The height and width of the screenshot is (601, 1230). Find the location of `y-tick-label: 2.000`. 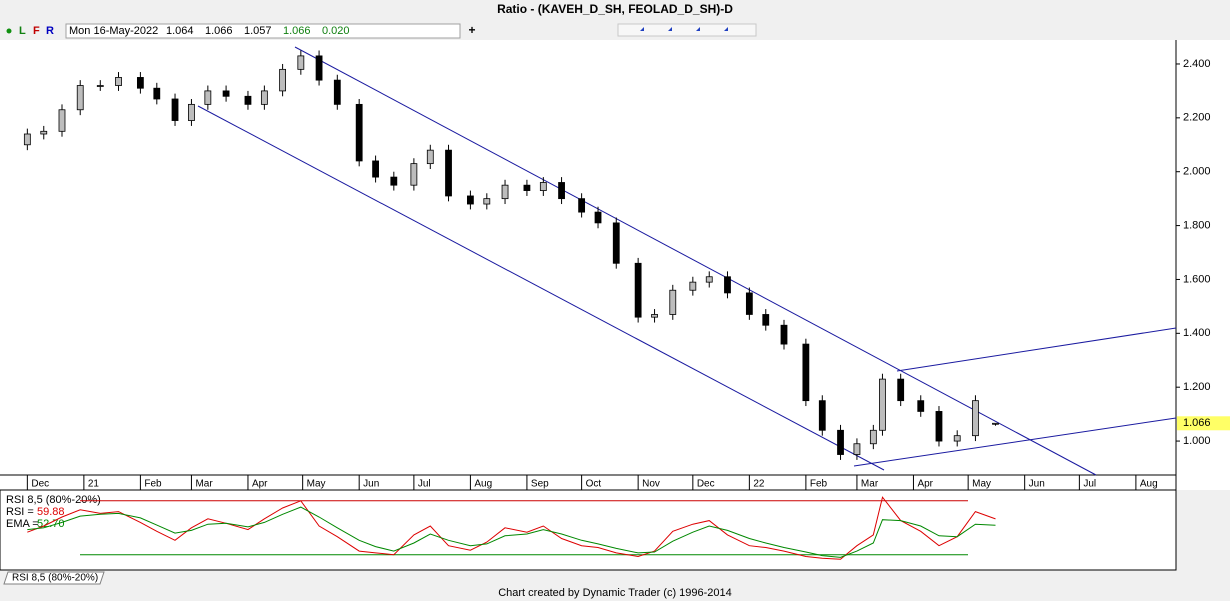

y-tick-label: 2.000 is located at coordinates (1197, 172).